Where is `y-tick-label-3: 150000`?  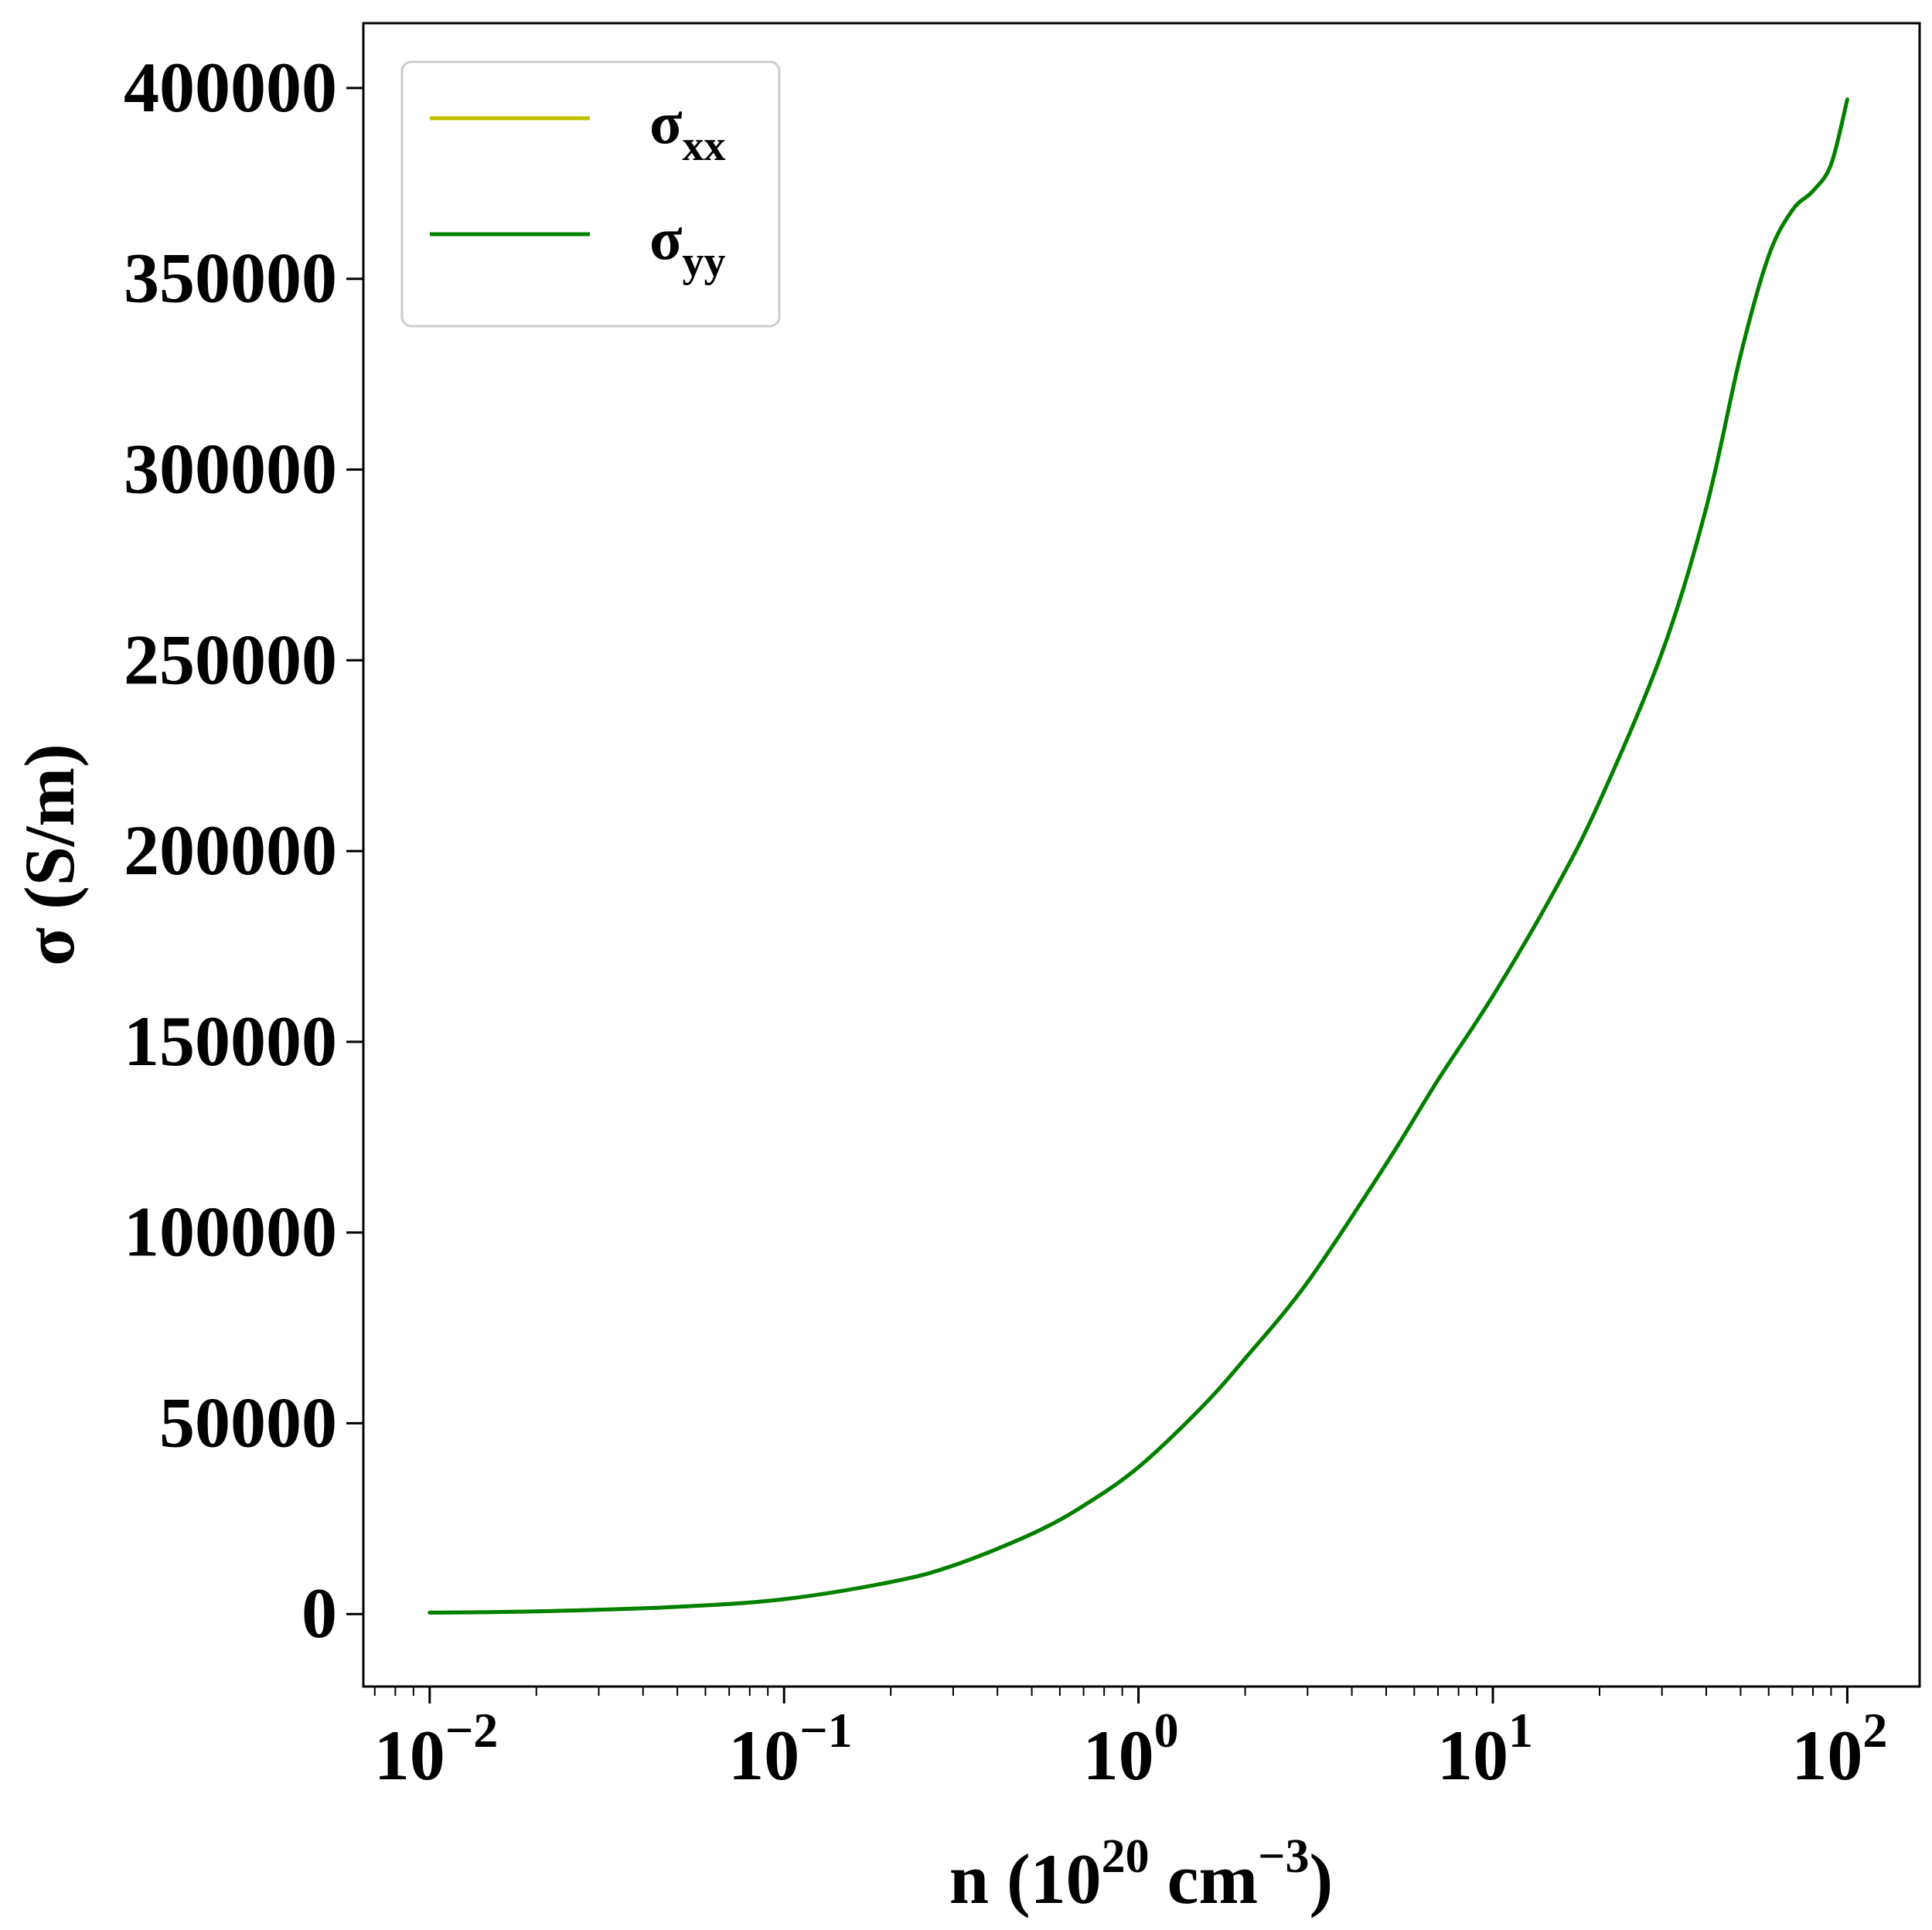 y-tick-label-3: 150000 is located at coordinates (230, 1041).